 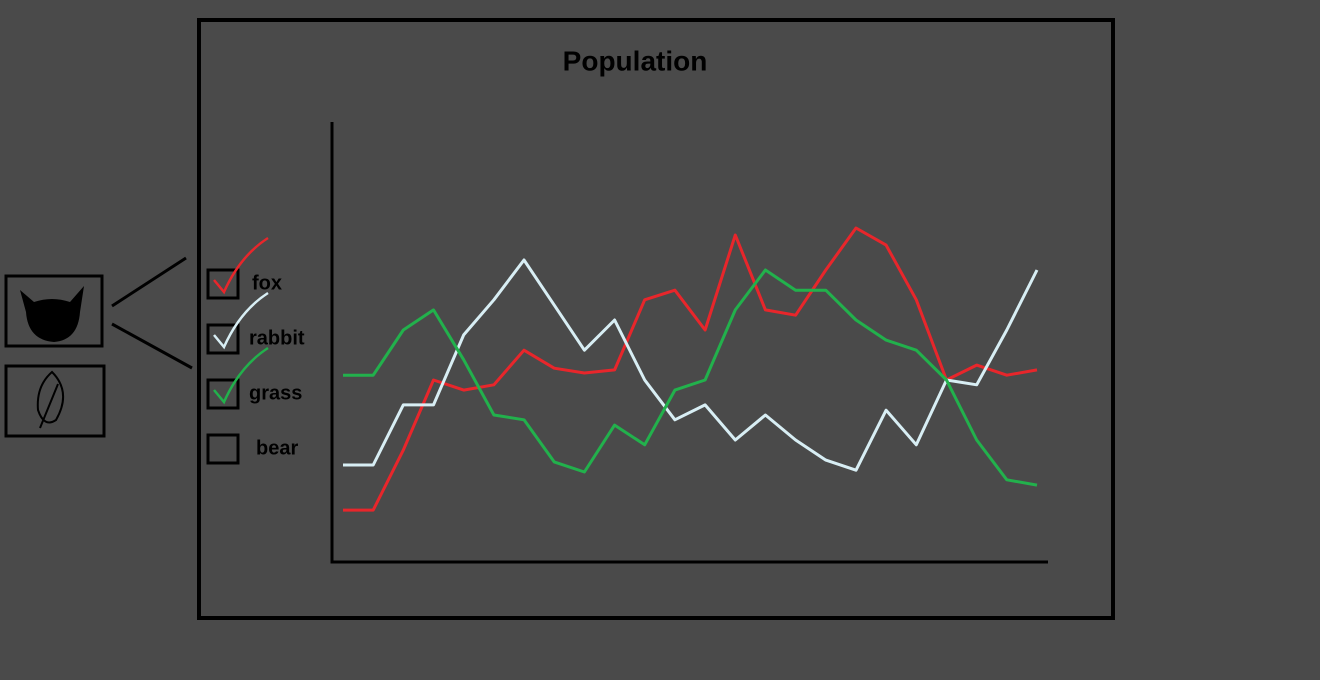 What do you see at coordinates (635, 60) in the screenshot?
I see `chart-title: Population` at bounding box center [635, 60].